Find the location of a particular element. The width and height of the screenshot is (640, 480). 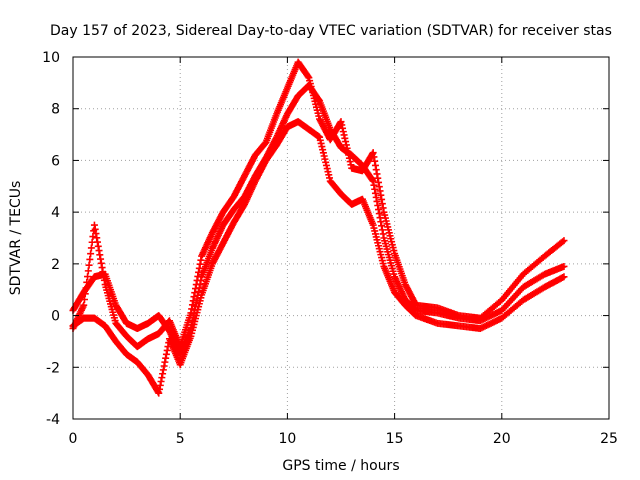

x-tick-label: 10 is located at coordinates (287, 439).